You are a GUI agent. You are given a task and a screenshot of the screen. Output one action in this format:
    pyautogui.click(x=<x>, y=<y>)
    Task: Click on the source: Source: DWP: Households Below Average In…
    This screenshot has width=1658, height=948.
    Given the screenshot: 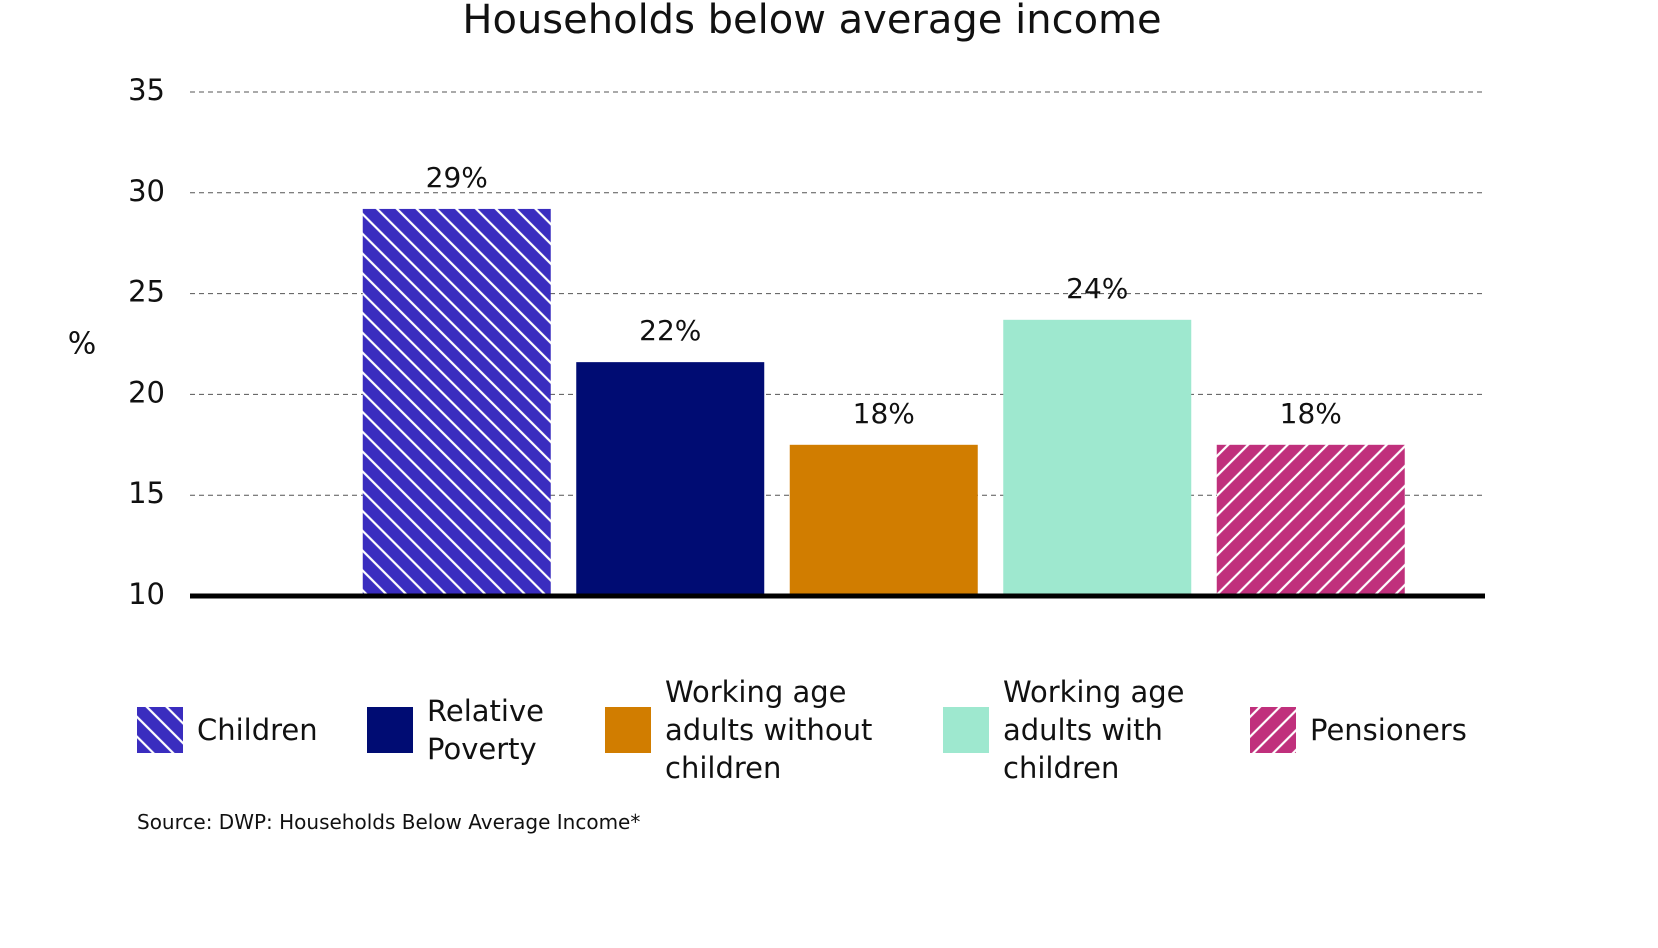 What is the action you would take?
    pyautogui.click(x=389, y=822)
    